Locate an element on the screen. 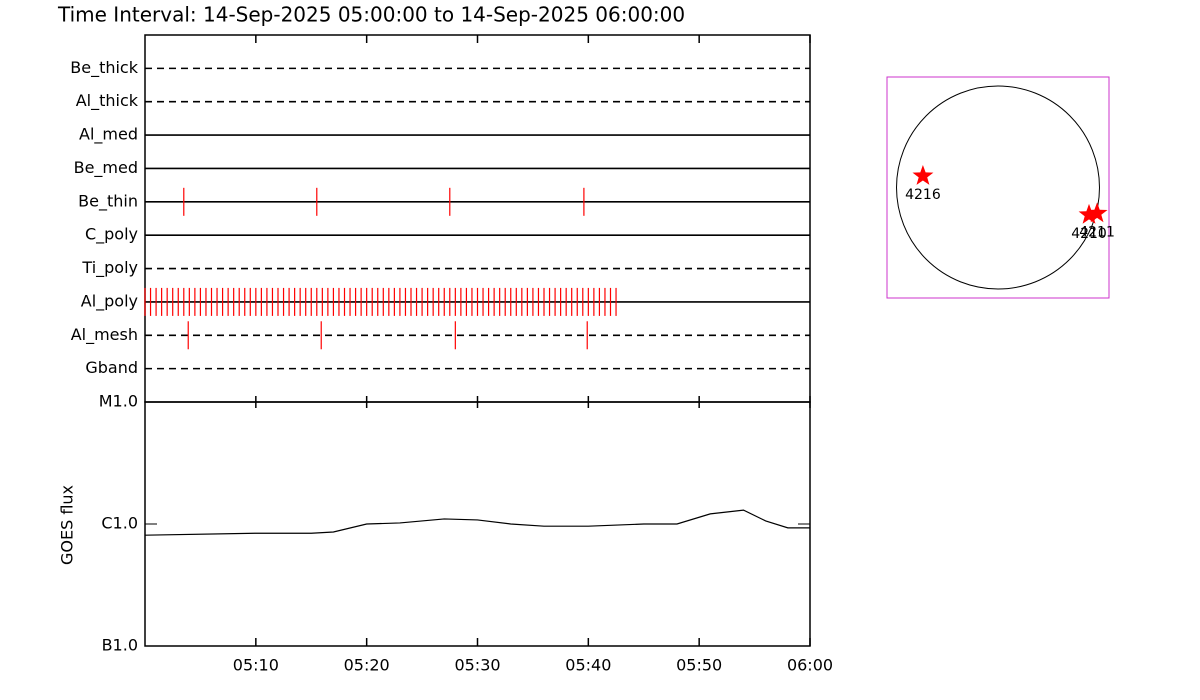 This screenshot has height=700, width=1200. row-label: C_poly is located at coordinates (111, 235).